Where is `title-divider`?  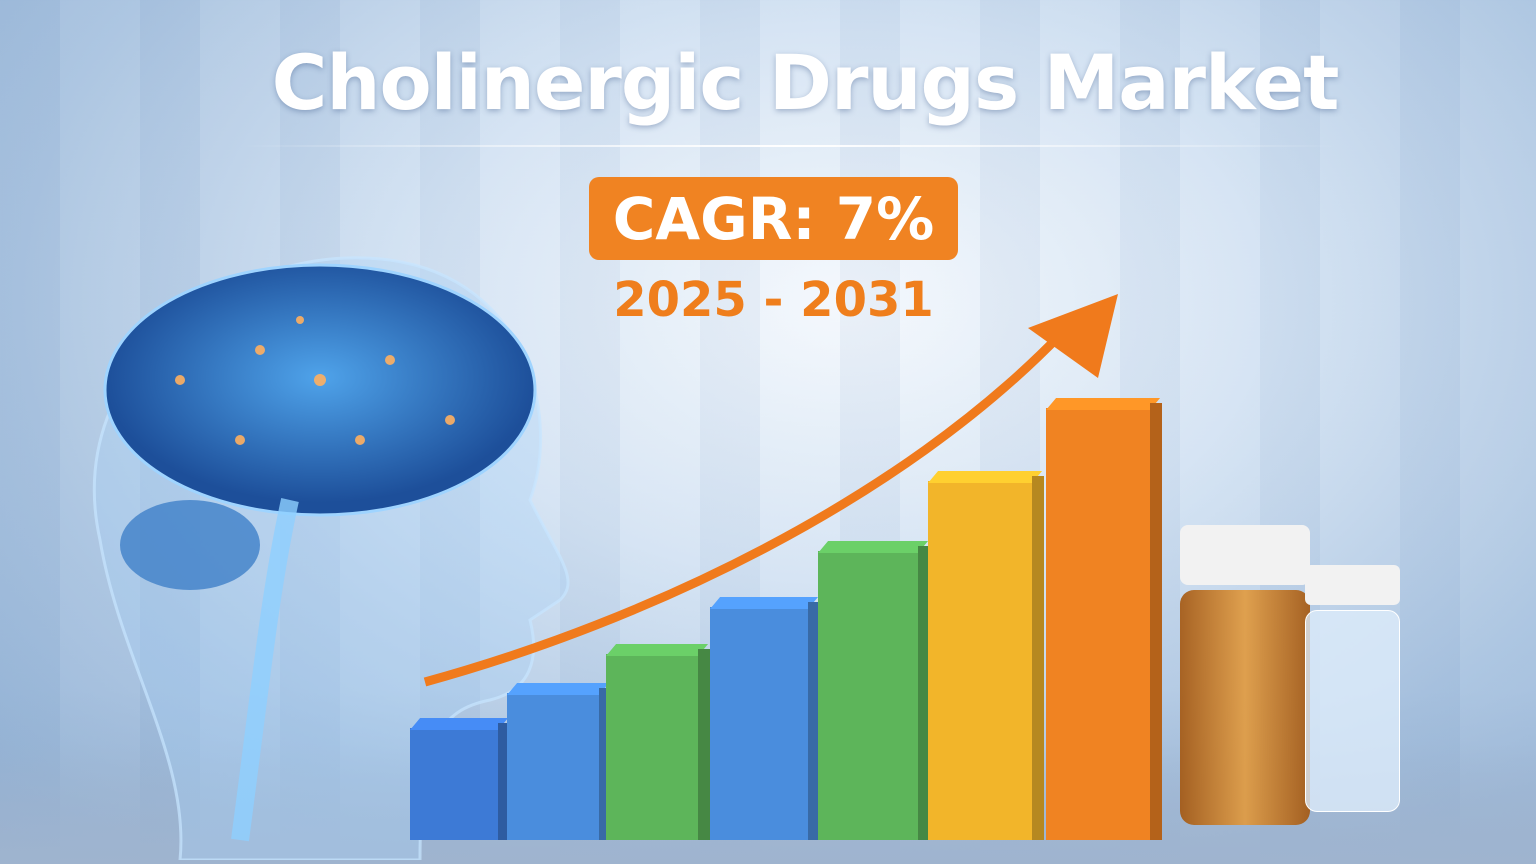
title-divider is located at coordinates (790, 146).